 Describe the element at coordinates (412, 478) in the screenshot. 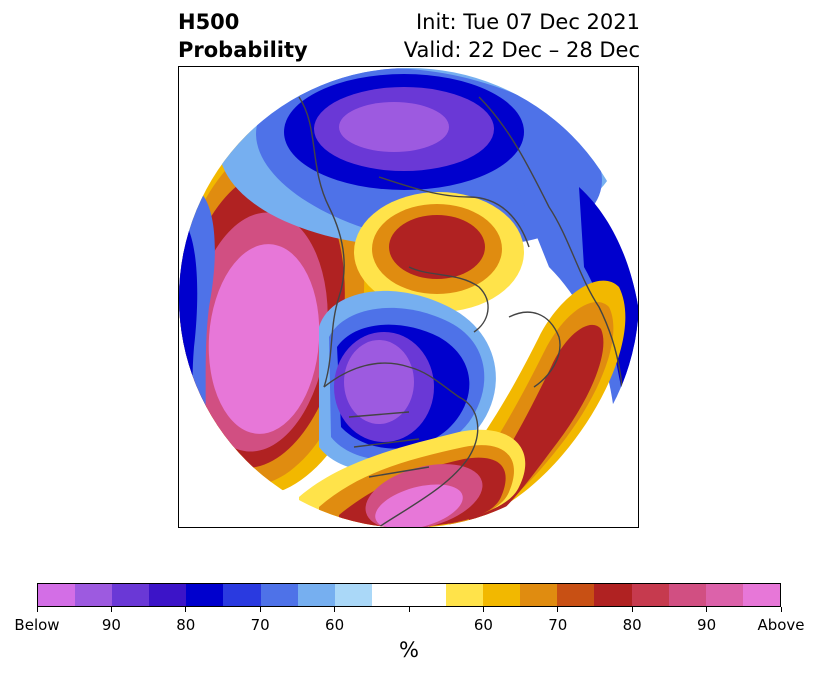

I see `eastern-us-ridge` at that location.